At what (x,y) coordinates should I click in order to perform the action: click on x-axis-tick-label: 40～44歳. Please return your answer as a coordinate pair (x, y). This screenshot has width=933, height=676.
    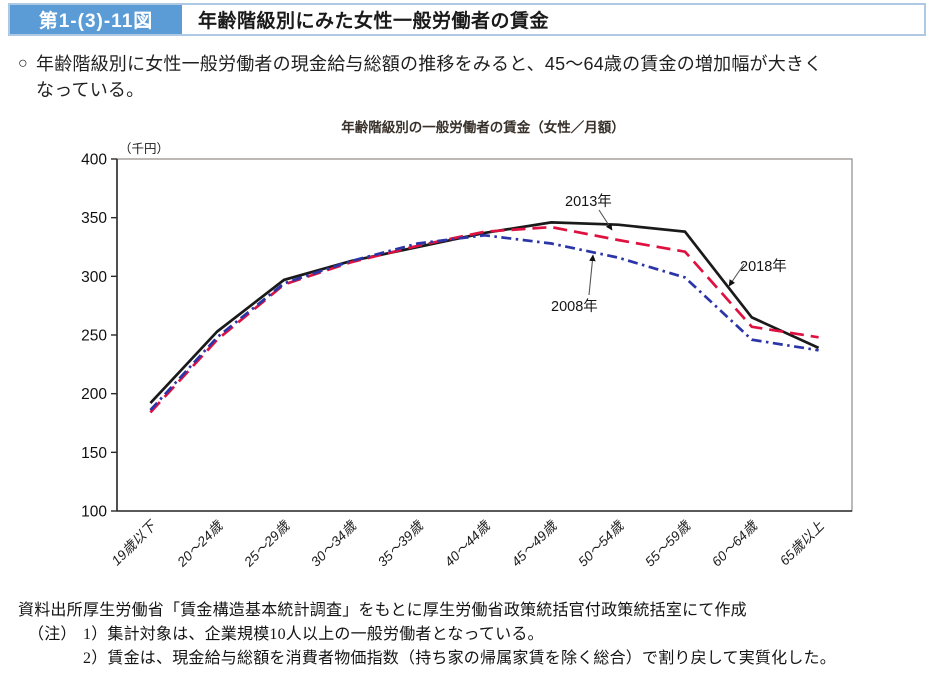
    Looking at the image, I should click on (468, 543).